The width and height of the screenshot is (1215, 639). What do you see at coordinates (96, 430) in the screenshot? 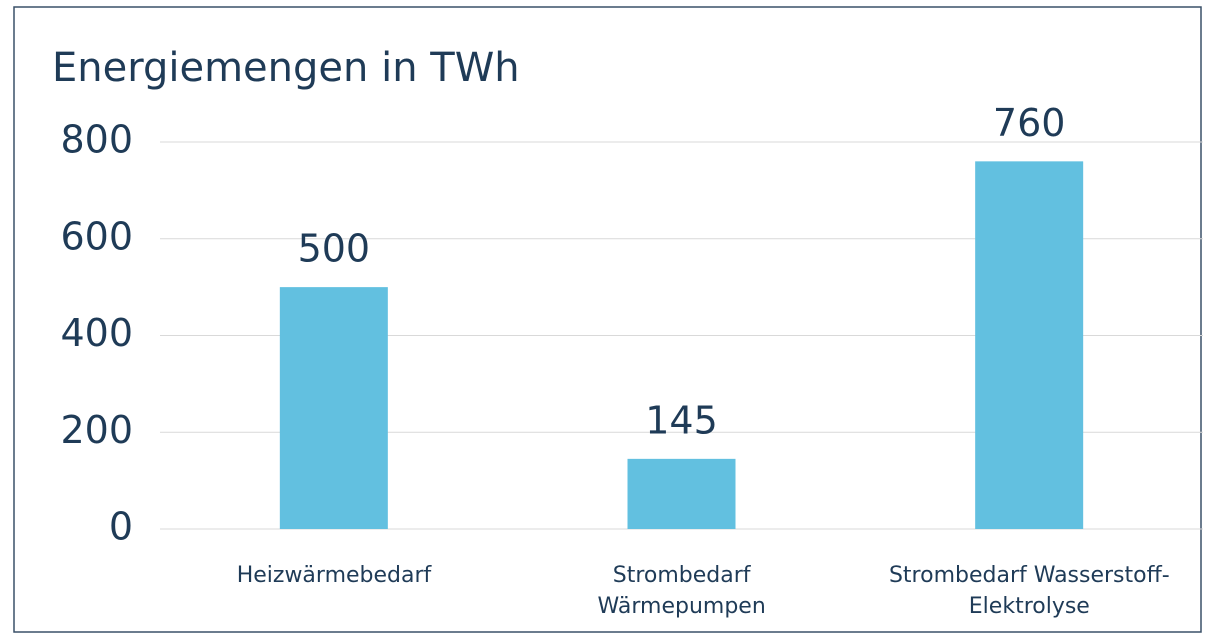
I see `y-tick-label: 200` at bounding box center [96, 430].